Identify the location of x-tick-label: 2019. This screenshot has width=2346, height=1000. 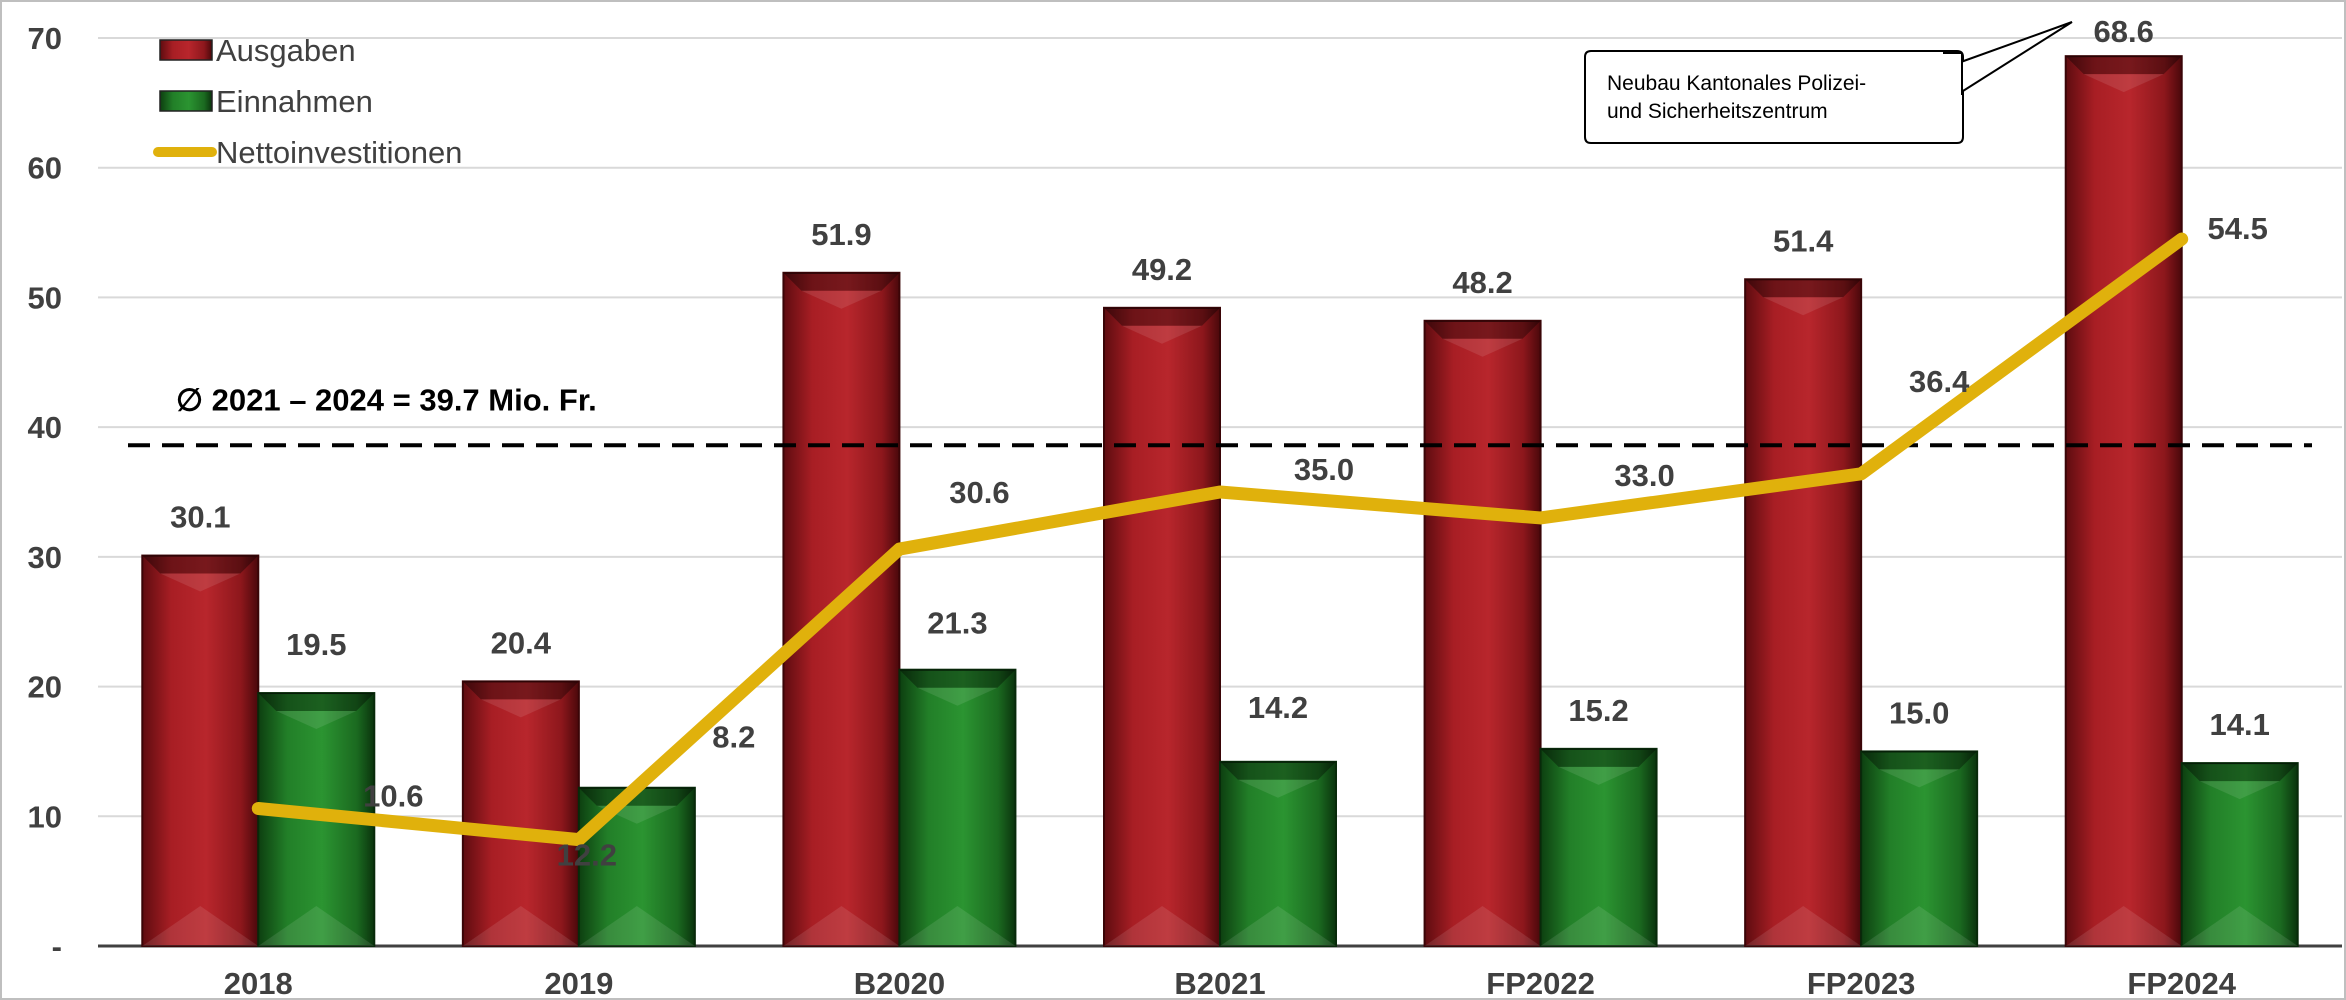
(578, 983).